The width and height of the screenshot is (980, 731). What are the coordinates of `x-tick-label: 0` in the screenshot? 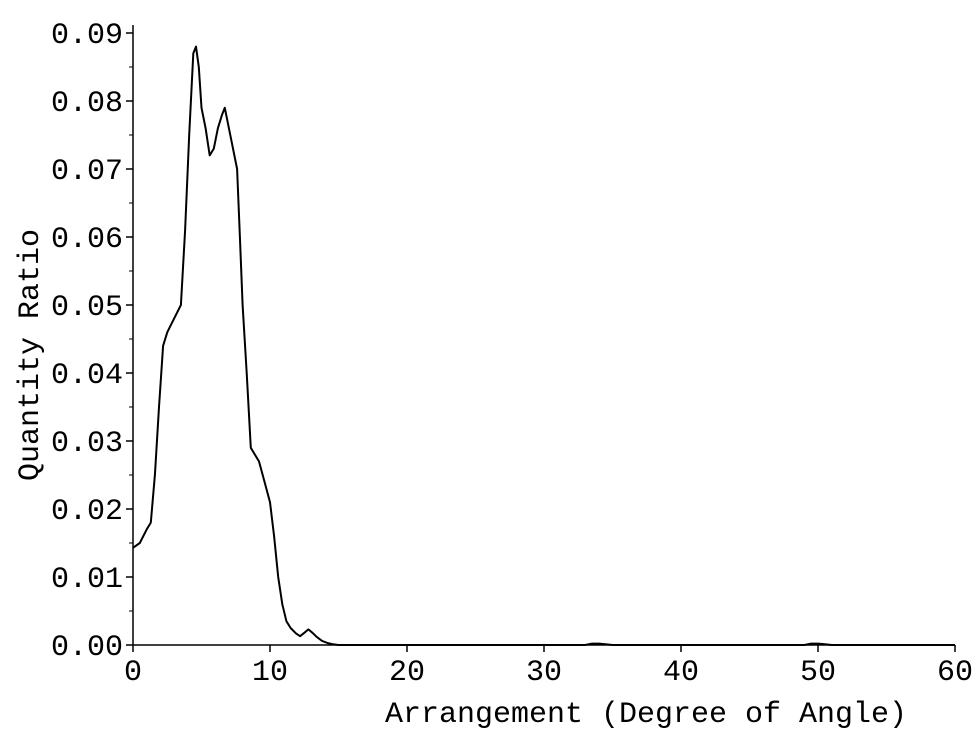 It's located at (133, 673).